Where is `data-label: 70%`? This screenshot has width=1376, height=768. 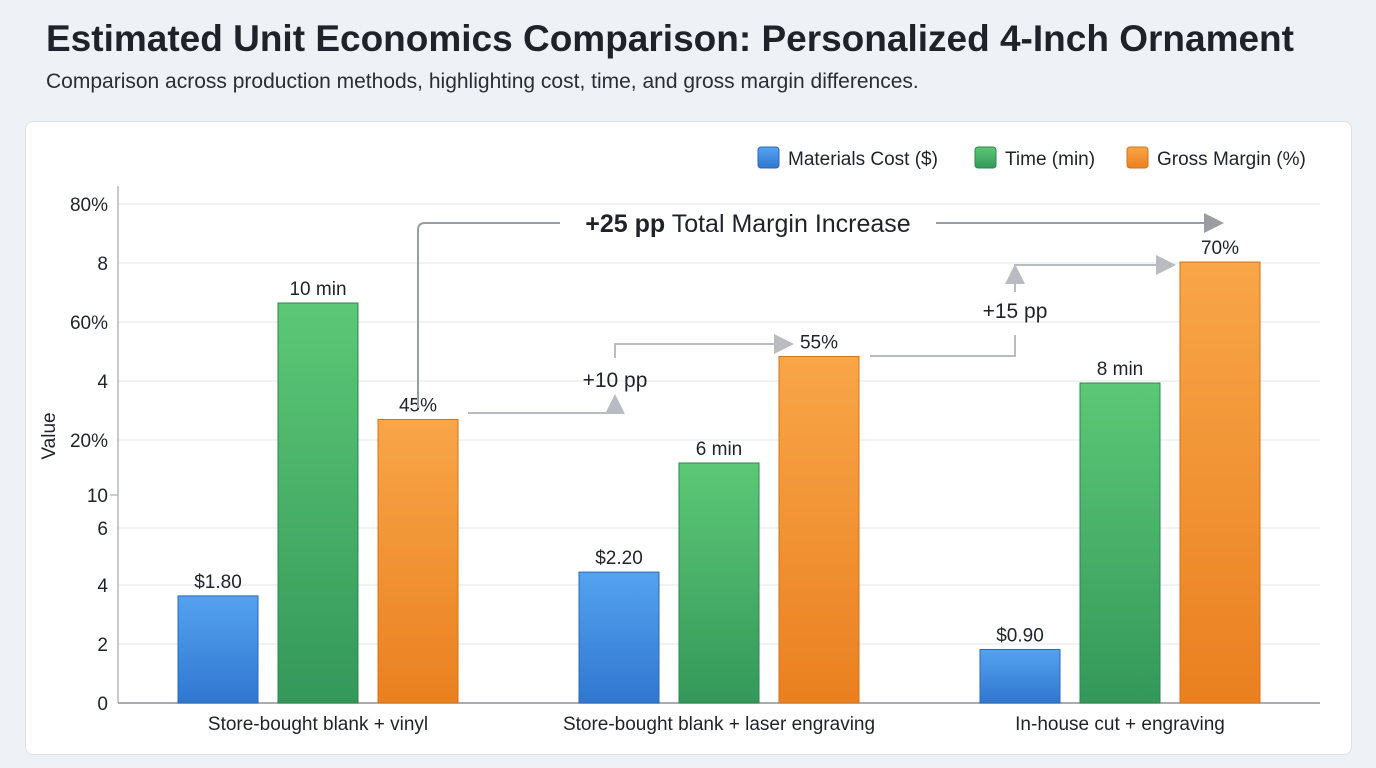
data-label: 70% is located at coordinates (1220, 248).